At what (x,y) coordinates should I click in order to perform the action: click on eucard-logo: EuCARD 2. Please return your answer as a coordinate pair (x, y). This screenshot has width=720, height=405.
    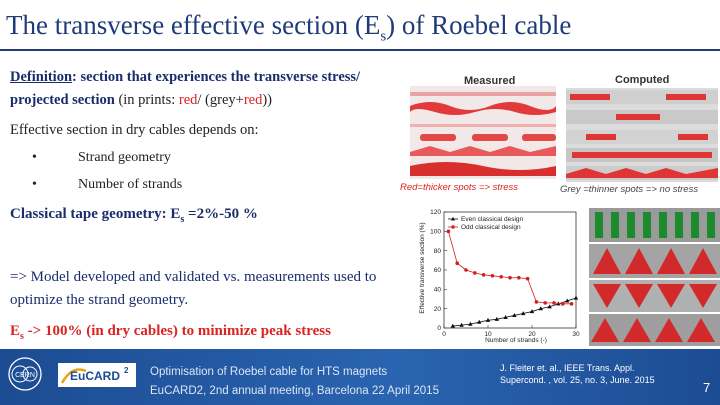
    Looking at the image, I should click on (97, 375).